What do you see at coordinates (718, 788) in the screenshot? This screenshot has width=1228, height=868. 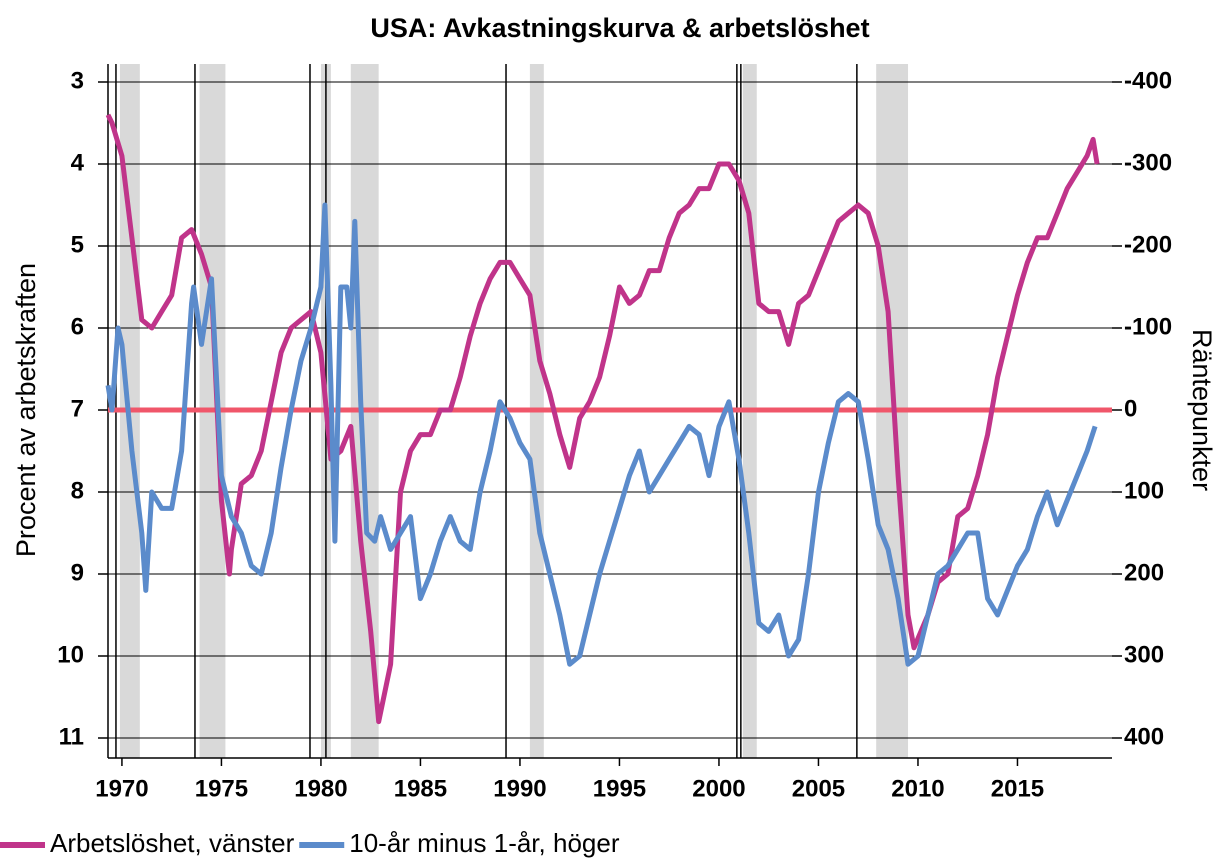 I see `x-tick-label: 2000` at bounding box center [718, 788].